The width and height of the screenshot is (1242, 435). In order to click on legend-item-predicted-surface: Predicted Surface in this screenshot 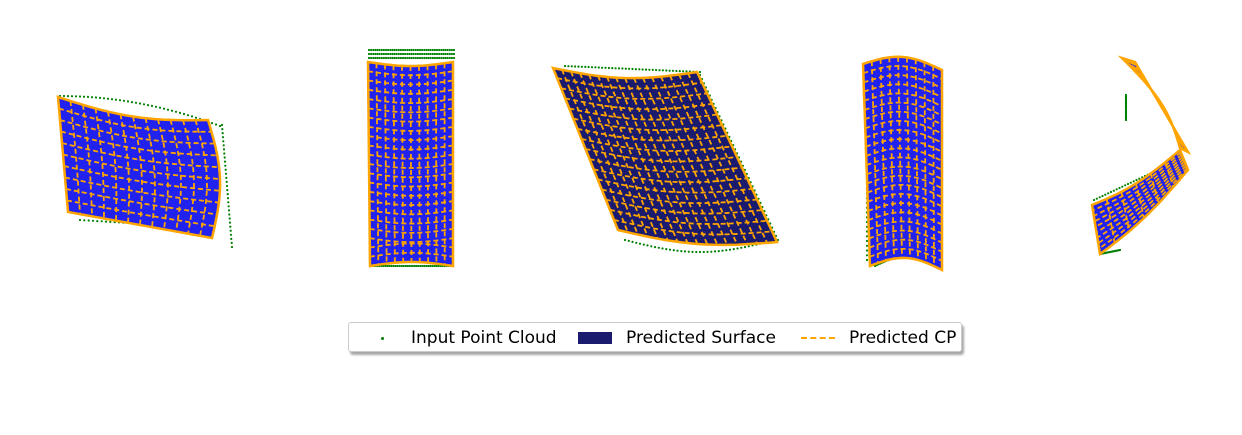, I will do `click(675, 338)`.